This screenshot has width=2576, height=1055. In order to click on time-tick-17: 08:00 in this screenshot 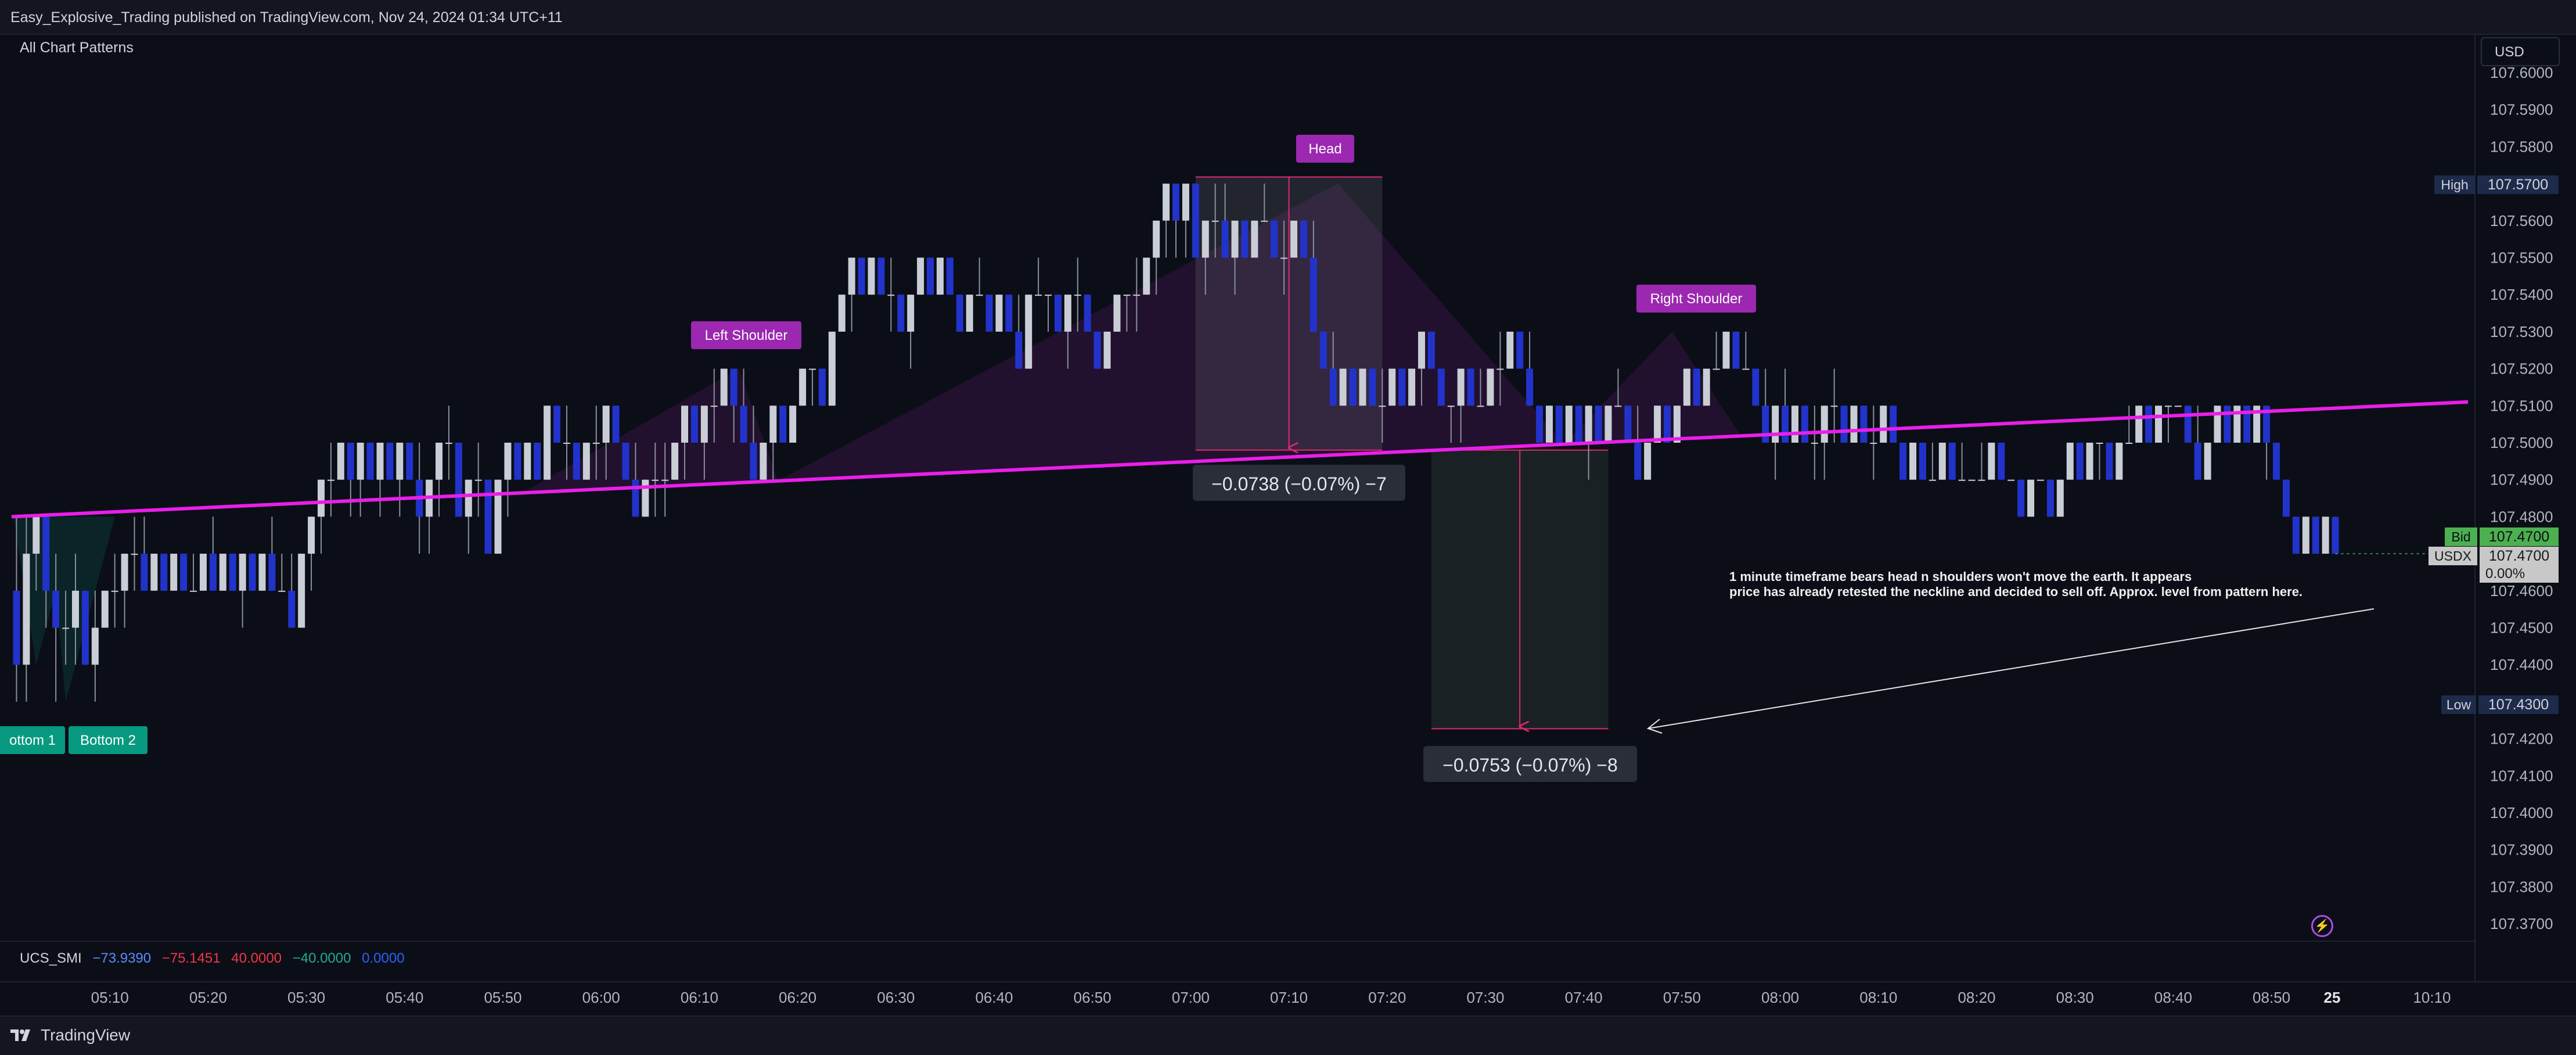, I will do `click(1780, 997)`.